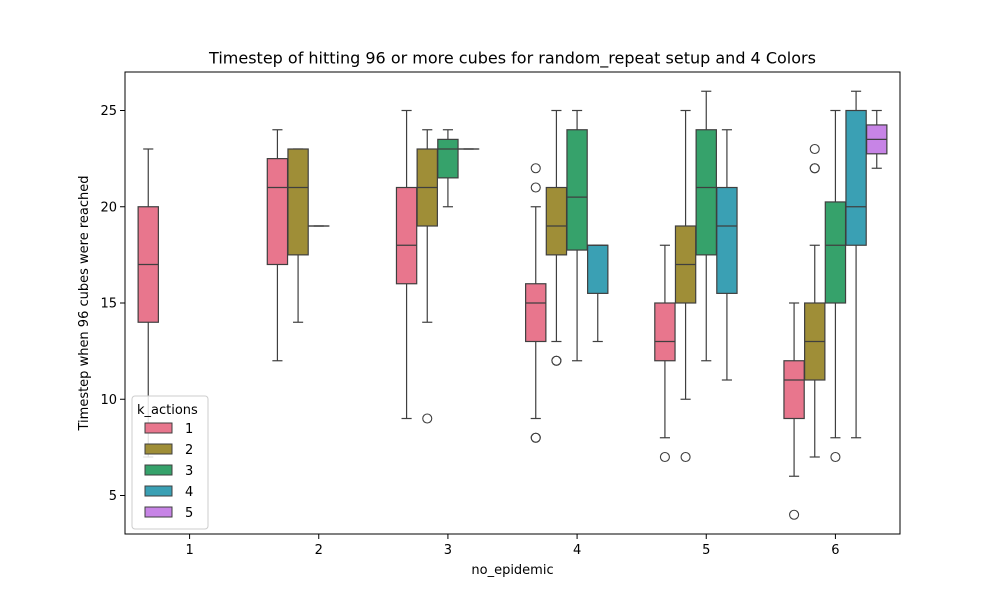  What do you see at coordinates (319, 550) in the screenshot?
I see `x-tick-label: 2` at bounding box center [319, 550].